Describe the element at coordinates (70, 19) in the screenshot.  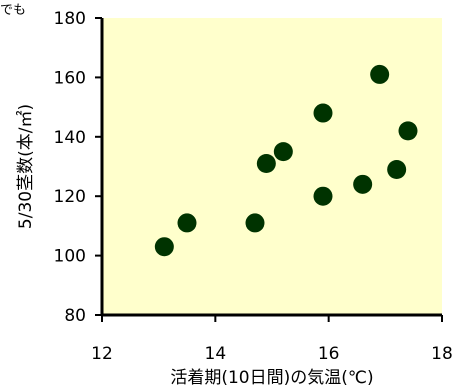
I see `y-tick-label: 180` at that location.